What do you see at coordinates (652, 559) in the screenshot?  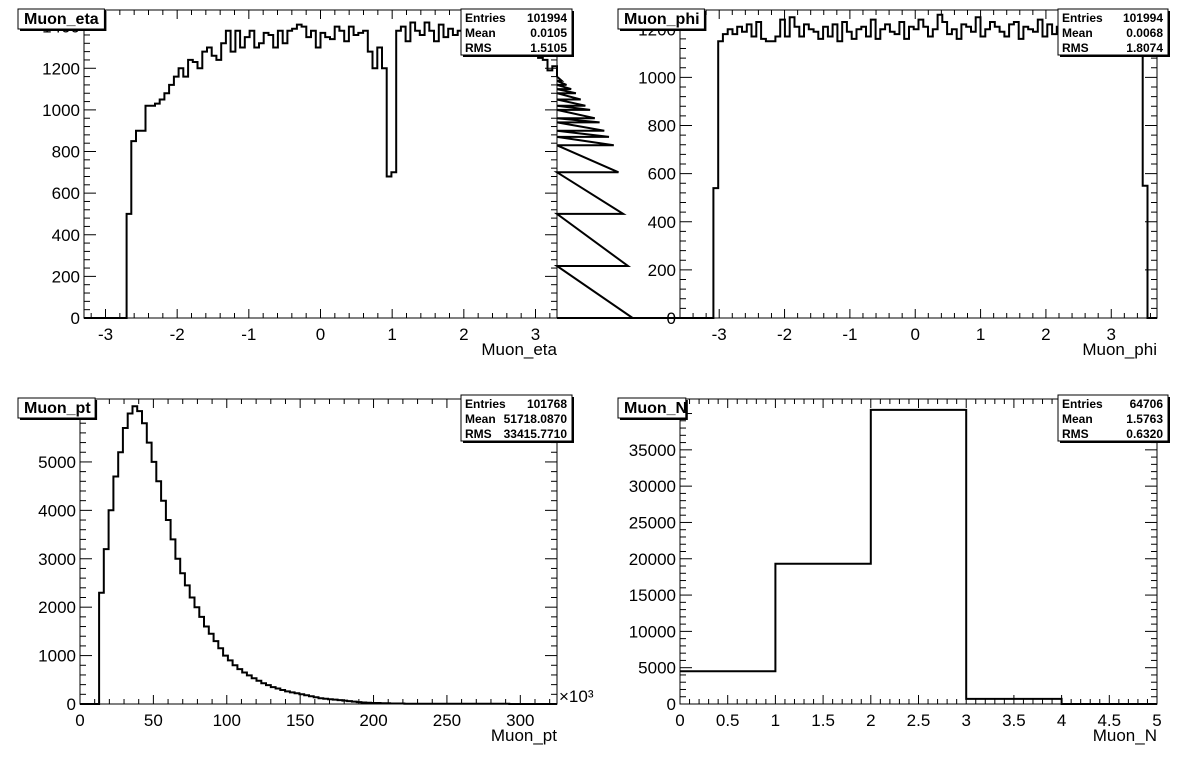 I see `y-tick-label: 20000` at bounding box center [652, 559].